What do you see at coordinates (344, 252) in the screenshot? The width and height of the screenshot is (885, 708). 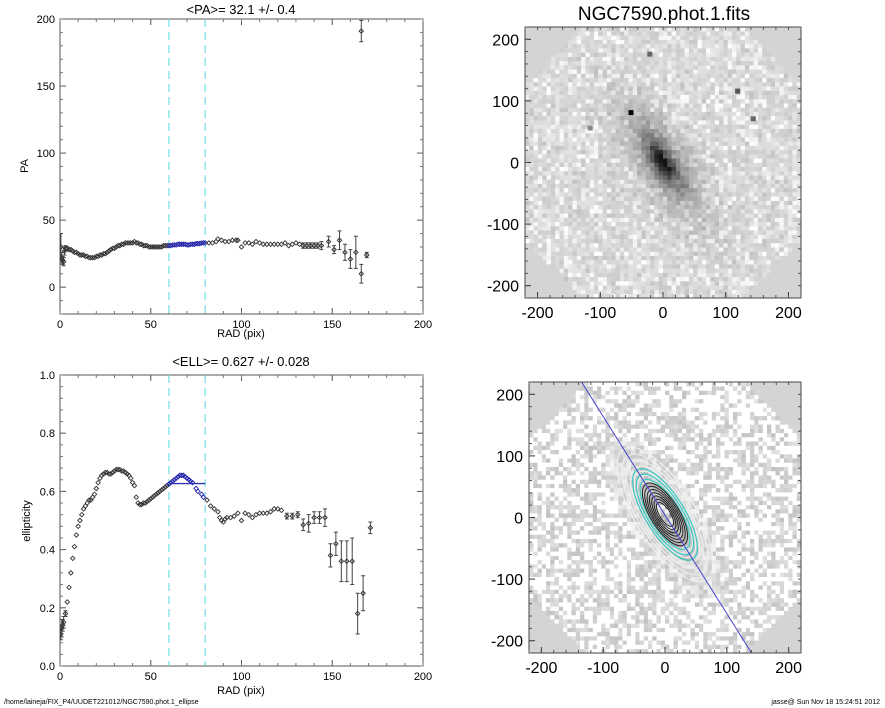 I see `error-bar` at bounding box center [344, 252].